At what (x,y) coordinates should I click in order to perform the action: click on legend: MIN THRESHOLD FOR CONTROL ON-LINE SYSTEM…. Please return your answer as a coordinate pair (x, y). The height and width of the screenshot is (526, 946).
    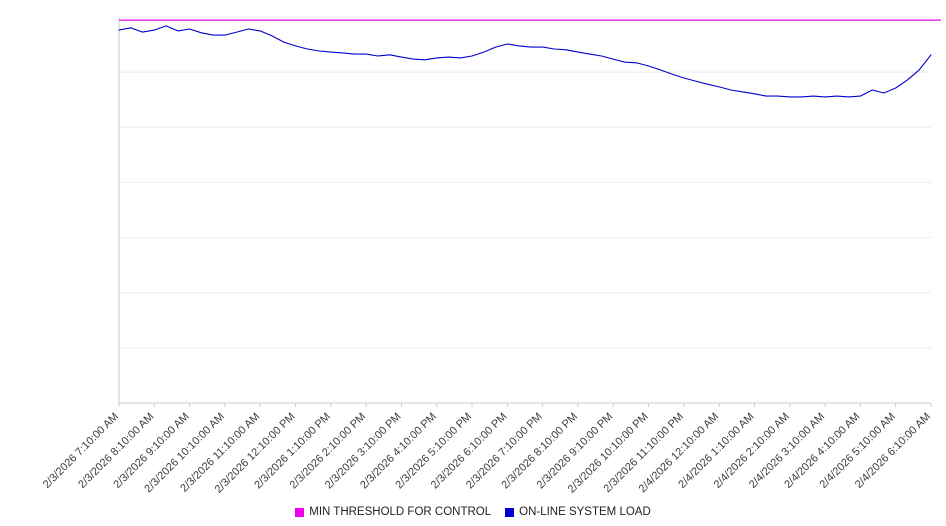
    Looking at the image, I should click on (473, 512).